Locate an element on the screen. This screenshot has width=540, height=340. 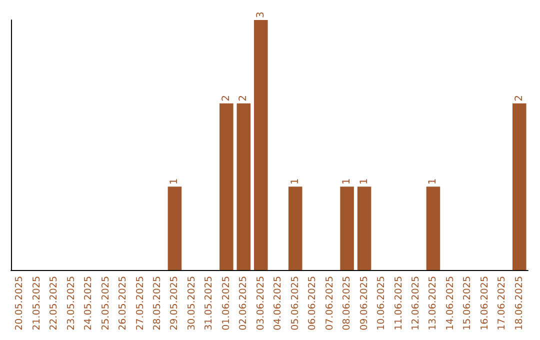
x-tick-label: 15.06.2025 is located at coordinates (468, 303).